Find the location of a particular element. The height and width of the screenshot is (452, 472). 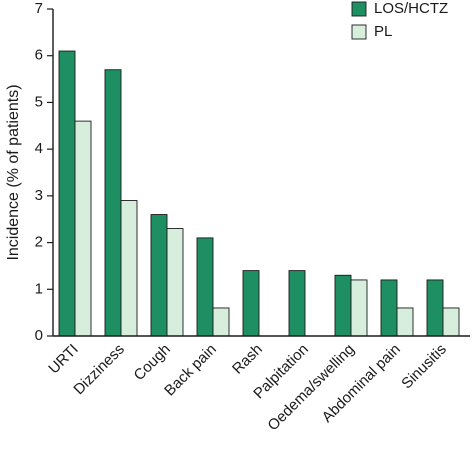

bar-los-hctz-rash is located at coordinates (251, 303).